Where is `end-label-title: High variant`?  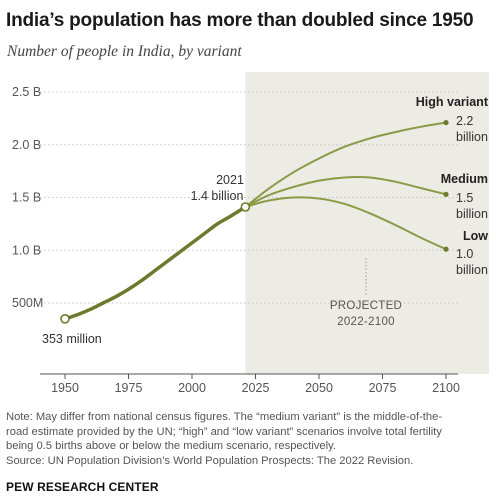 end-label-title: High variant is located at coordinates (452, 102).